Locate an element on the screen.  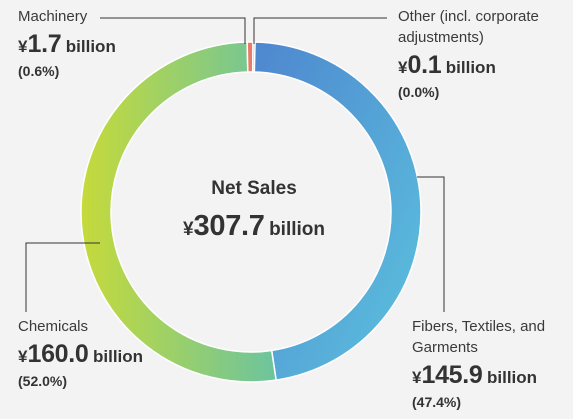
fibers-value: ¥145.9 billion is located at coordinates (478, 375).